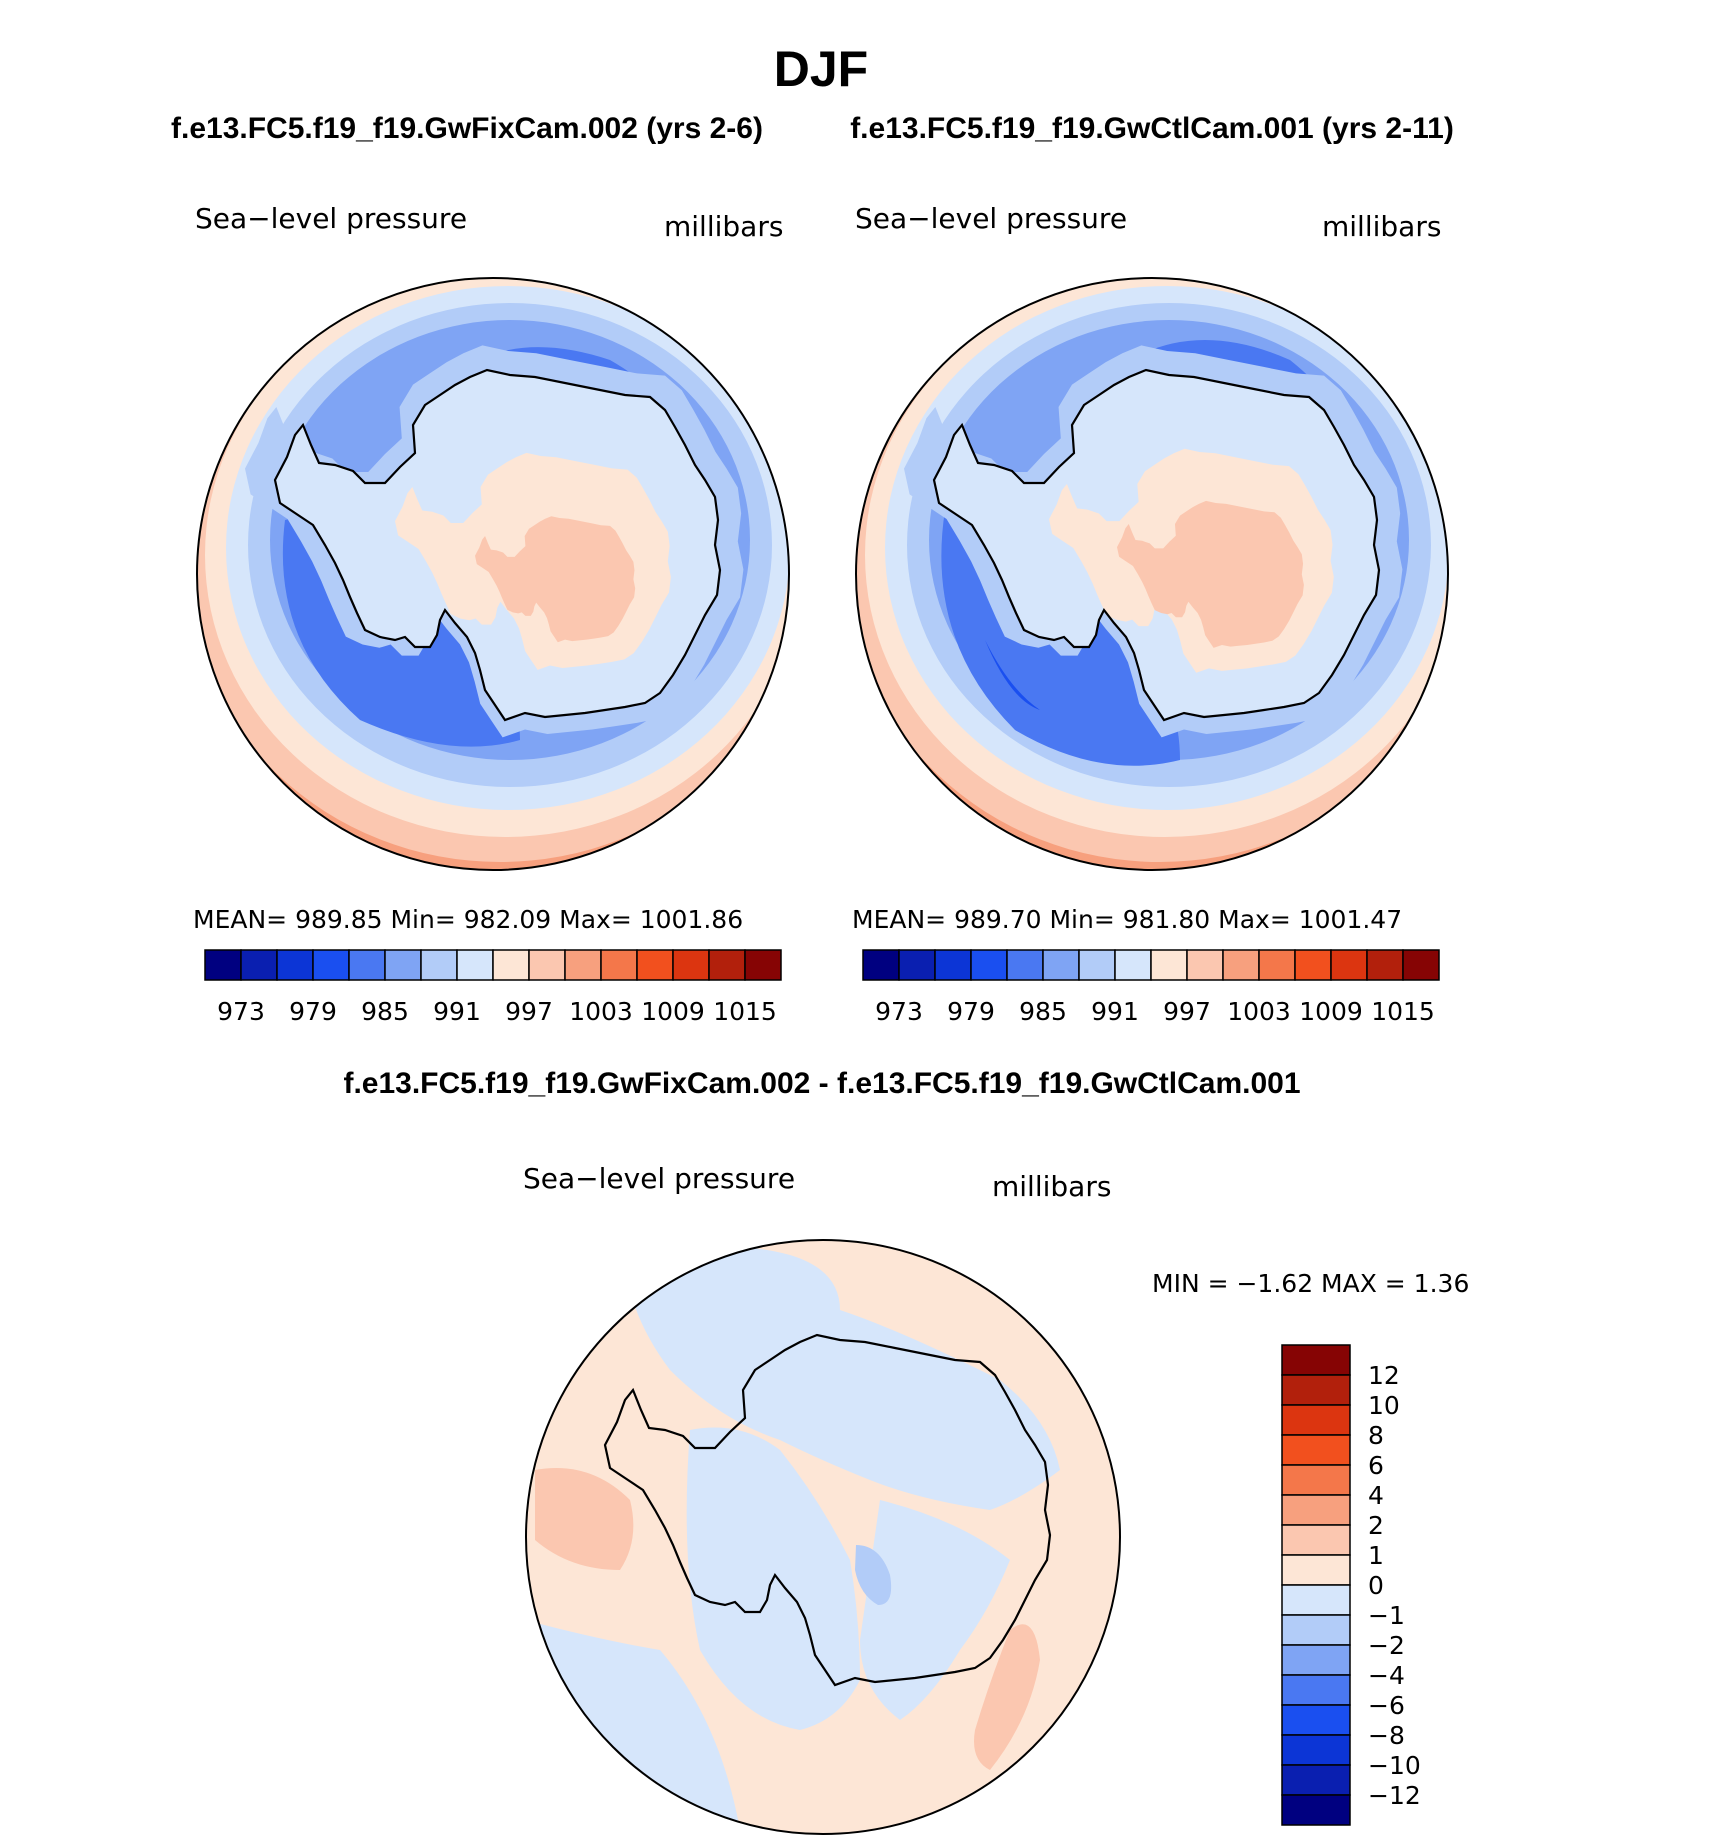  I want to click on panel-left-map, so click(493, 574).